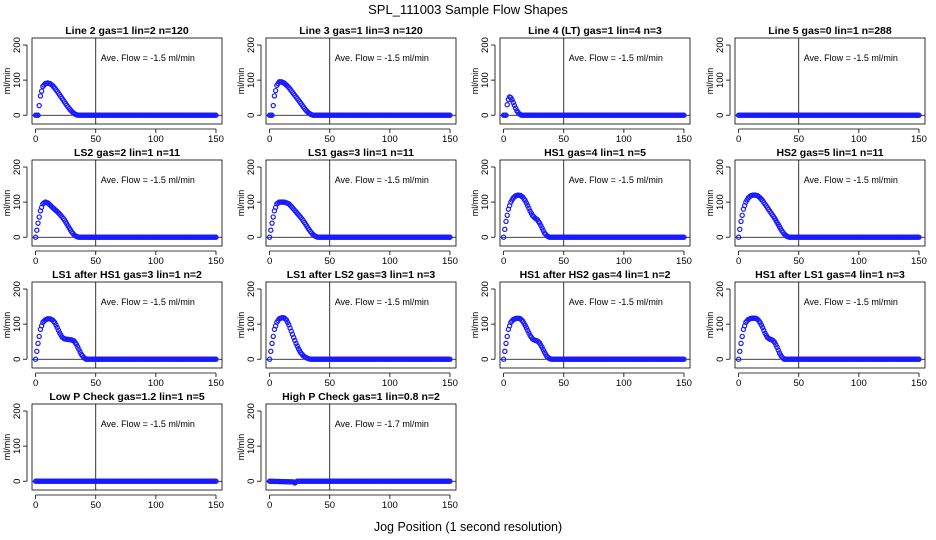 This screenshot has height=540, width=936. Describe the element at coordinates (595, 275) in the screenshot. I see `panel-title: HS1 after HS2 gas=4 lin=1 n=2` at that location.